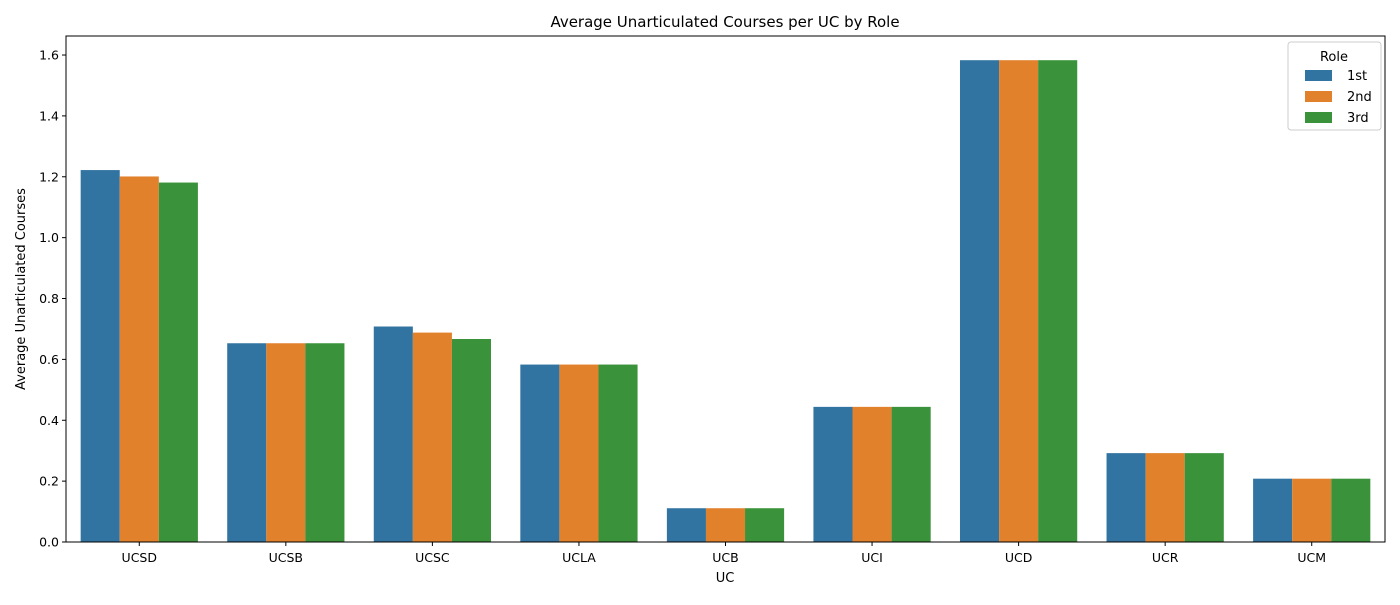 This screenshot has height=605, width=1400. I want to click on bar-ucsb-2nd, so click(286, 442).